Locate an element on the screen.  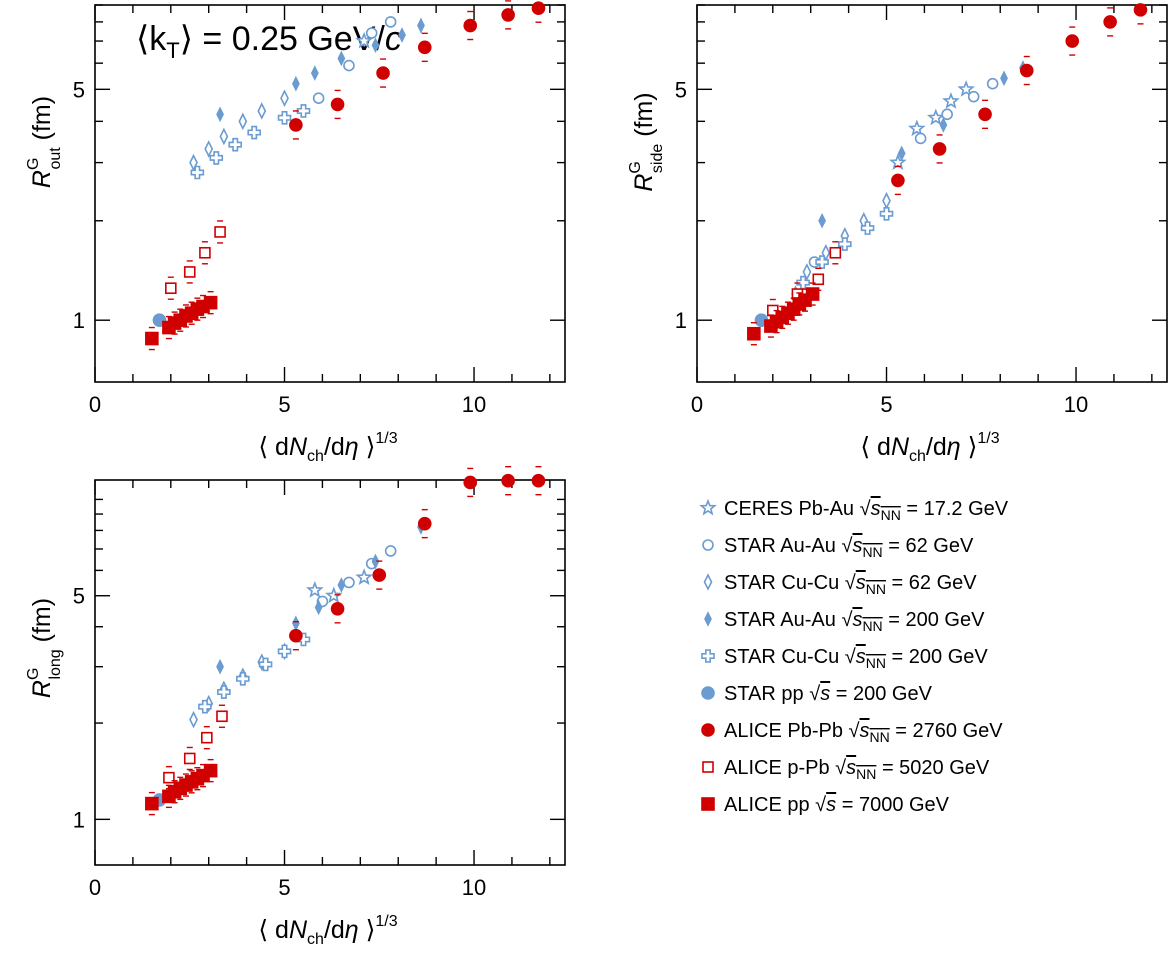
x-axis-label-out: ⟨ dNch/dη ⟩1/3 is located at coordinates (327, 447).